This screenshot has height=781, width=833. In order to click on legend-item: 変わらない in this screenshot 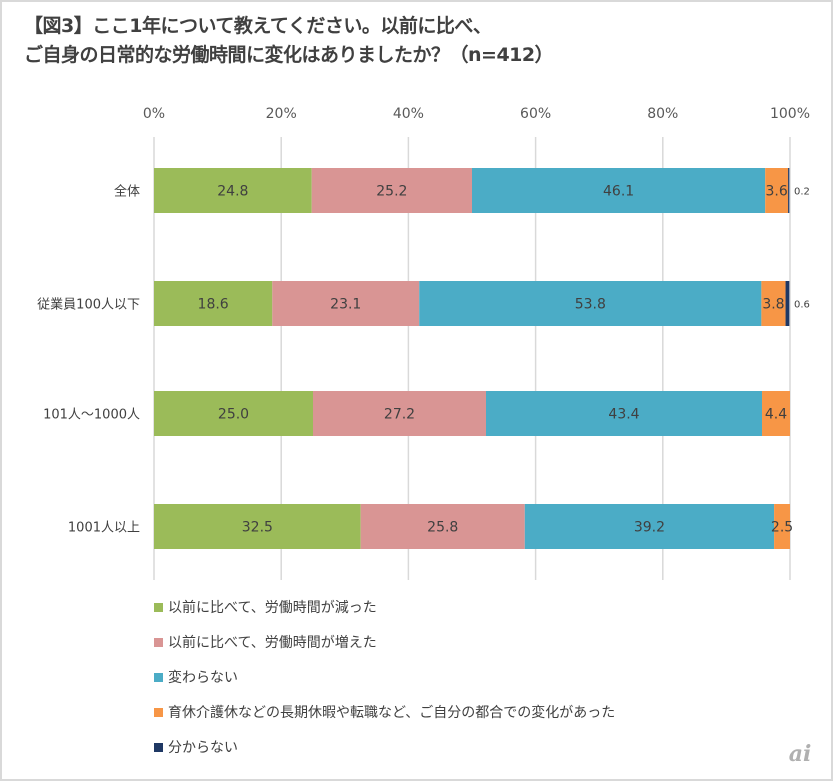, I will do `click(384, 677)`.